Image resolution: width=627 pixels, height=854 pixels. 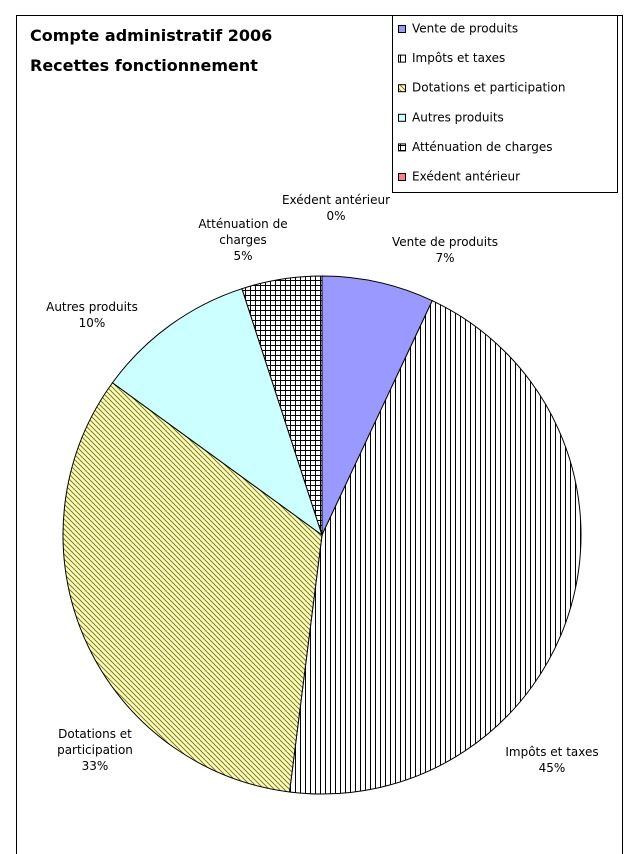 What do you see at coordinates (505, 104) in the screenshot?
I see `legend-box` at bounding box center [505, 104].